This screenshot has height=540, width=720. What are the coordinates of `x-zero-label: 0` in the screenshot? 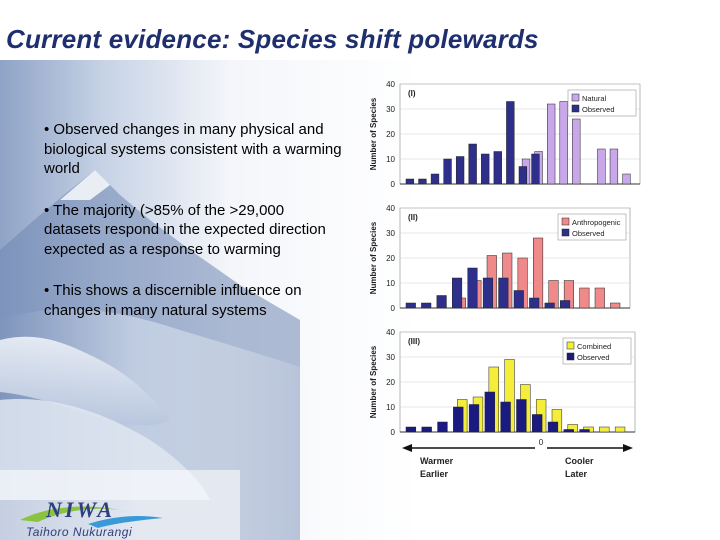 It's located at (541, 442).